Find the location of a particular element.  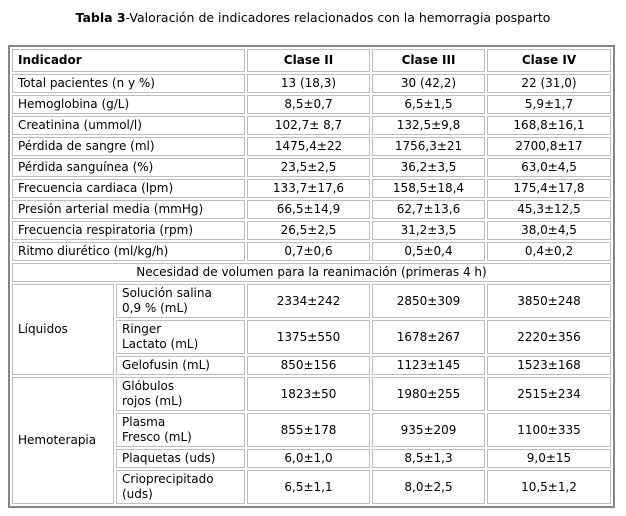

value-cell: 66,5±14,9 is located at coordinates (308, 209).